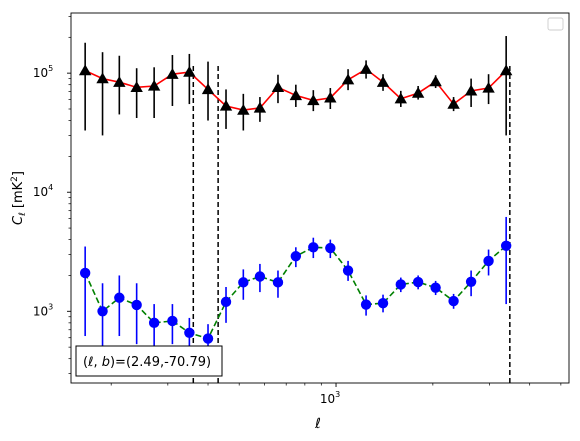 The width and height of the screenshot is (580, 441). I want to click on x-tick-base: 10, so click(327, 399).